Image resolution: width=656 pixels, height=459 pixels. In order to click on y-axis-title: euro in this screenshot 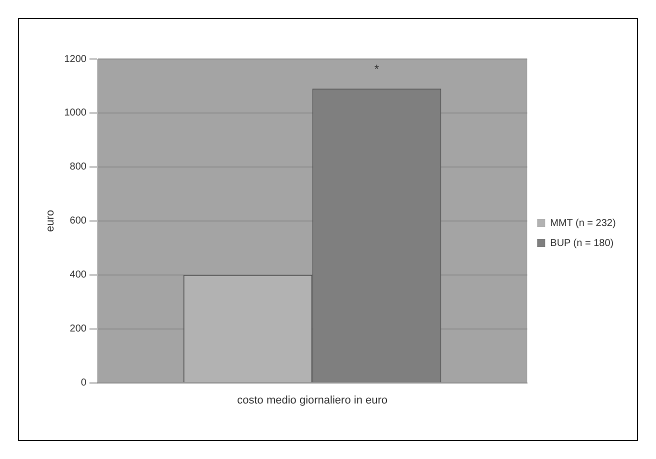, I will do `click(50, 221)`.